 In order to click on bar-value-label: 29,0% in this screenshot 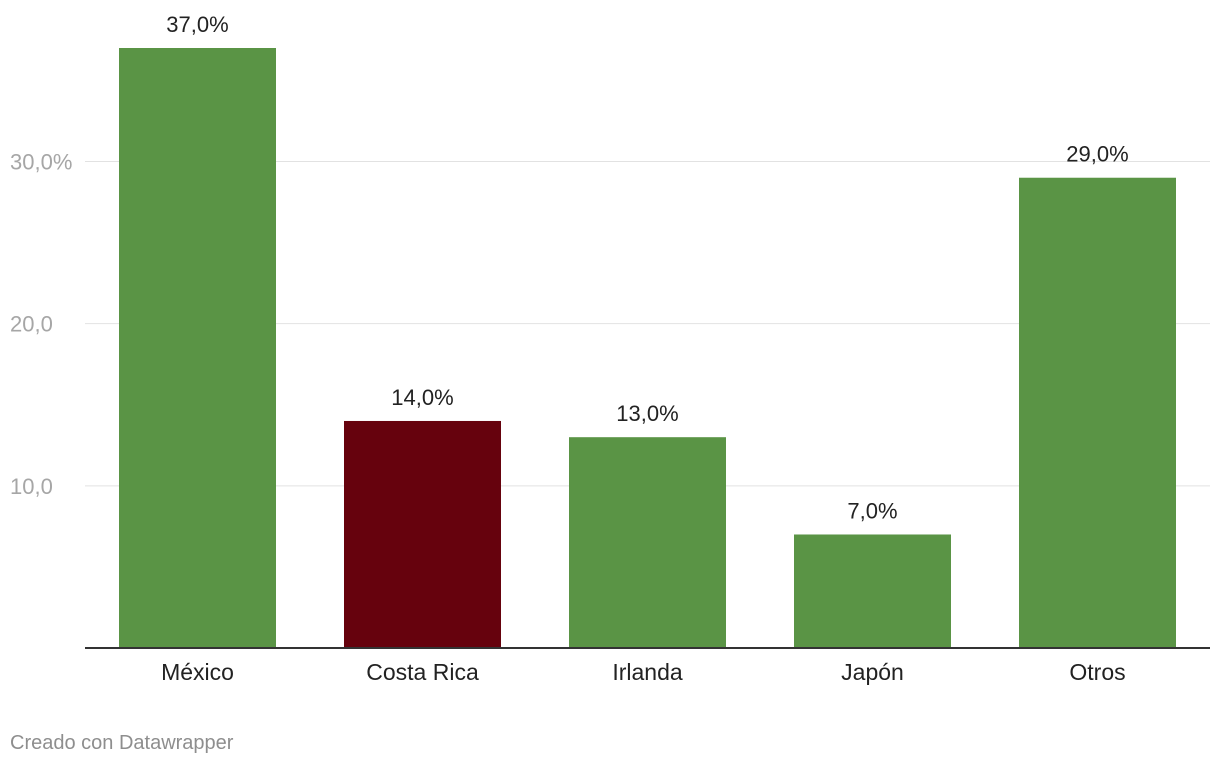, I will do `click(1097, 154)`.